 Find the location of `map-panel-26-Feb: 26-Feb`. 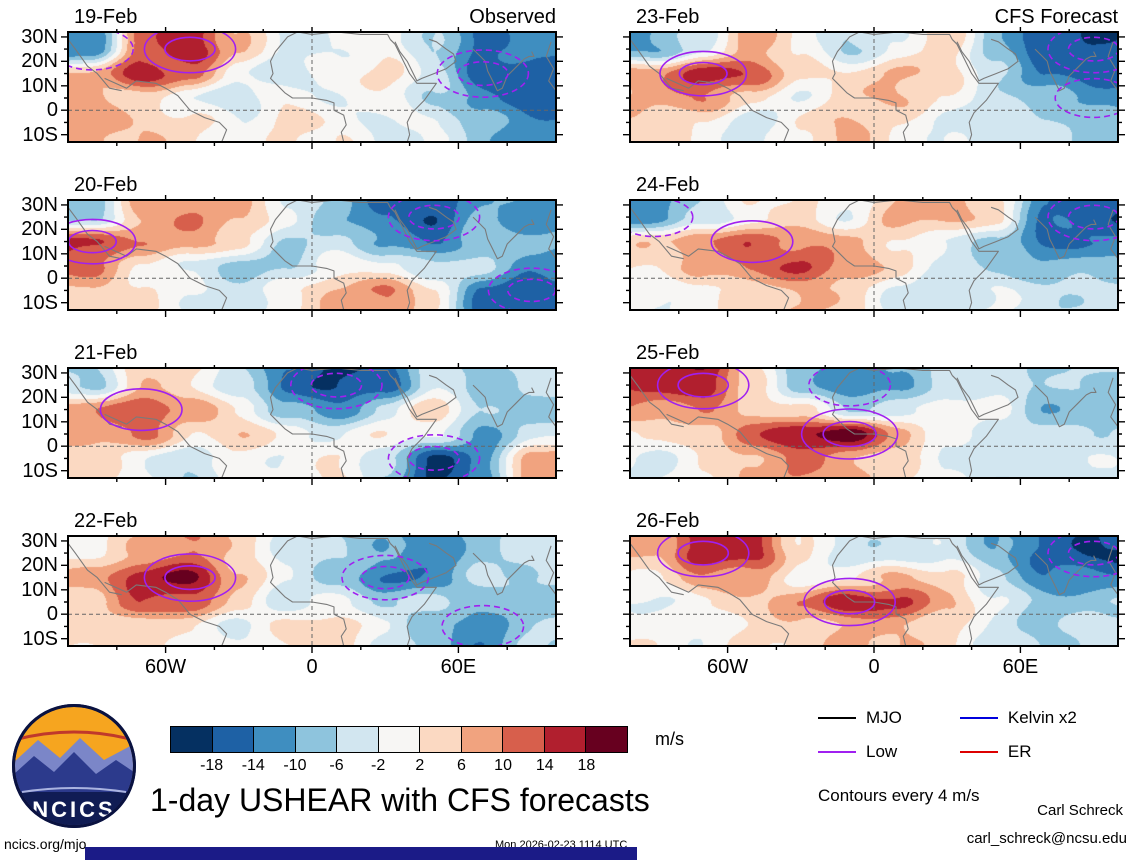

map-panel-26-Feb: 26-Feb is located at coordinates (874, 581).